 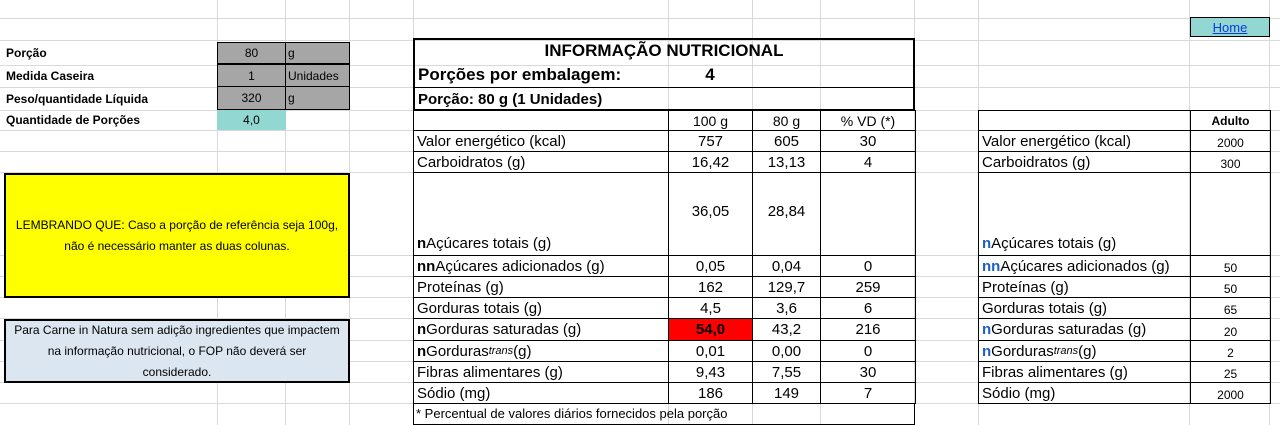 What do you see at coordinates (541, 162) in the screenshot?
I see `table-row-label: Carboidratos (g)` at bounding box center [541, 162].